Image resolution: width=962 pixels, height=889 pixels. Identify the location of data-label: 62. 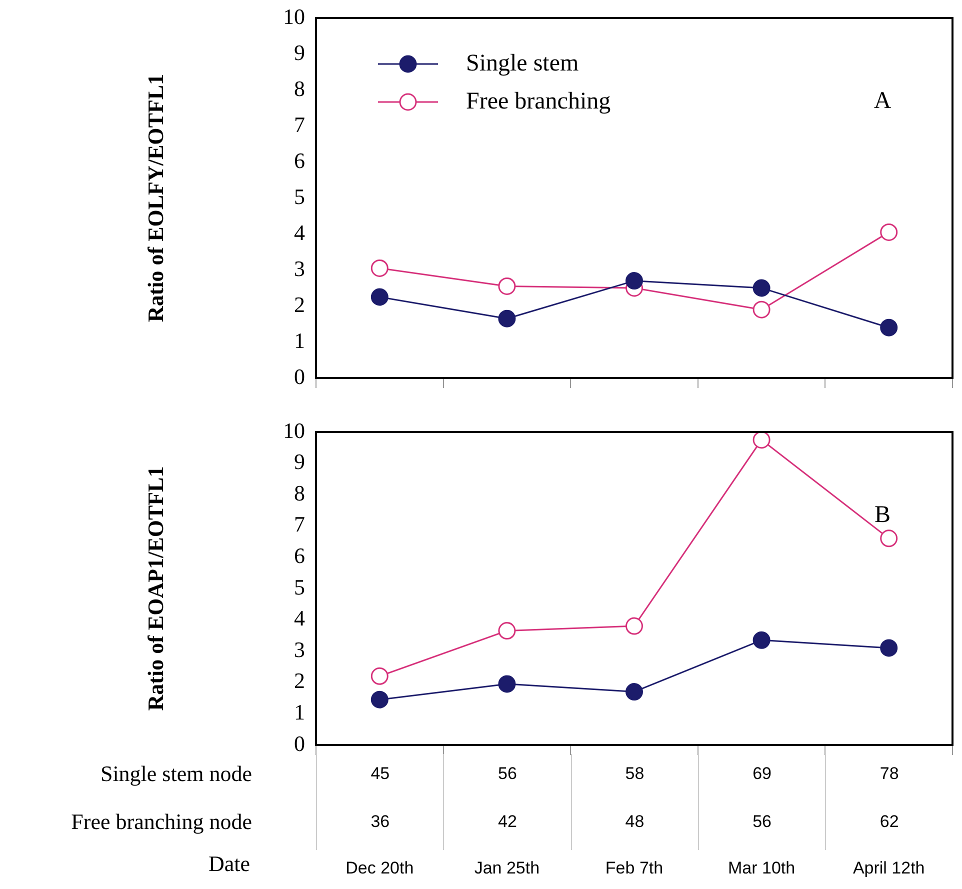
(888, 826).